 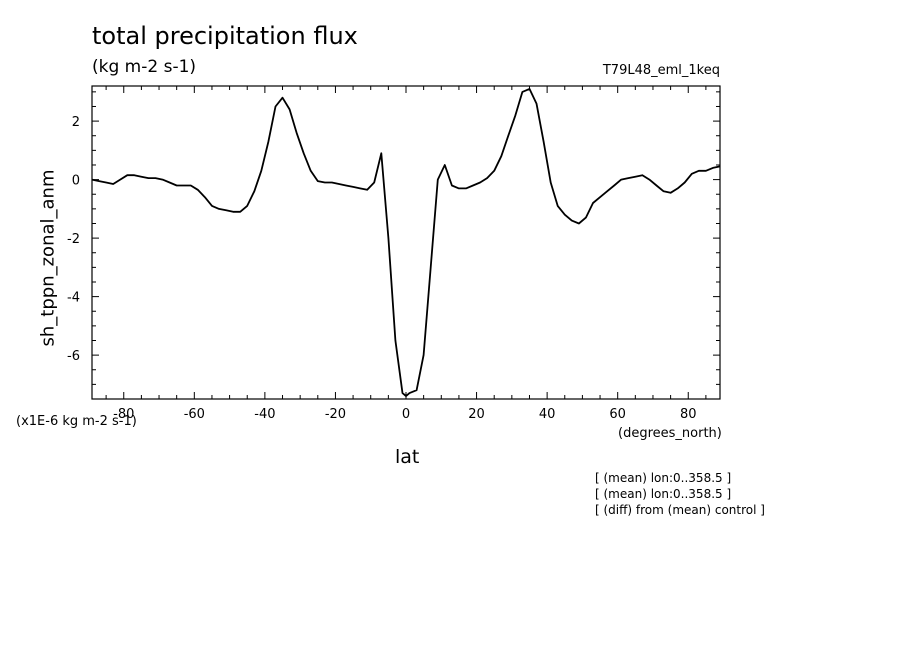 What do you see at coordinates (661, 70) in the screenshot?
I see `run-id-label: T79L48_eml_1keq` at bounding box center [661, 70].